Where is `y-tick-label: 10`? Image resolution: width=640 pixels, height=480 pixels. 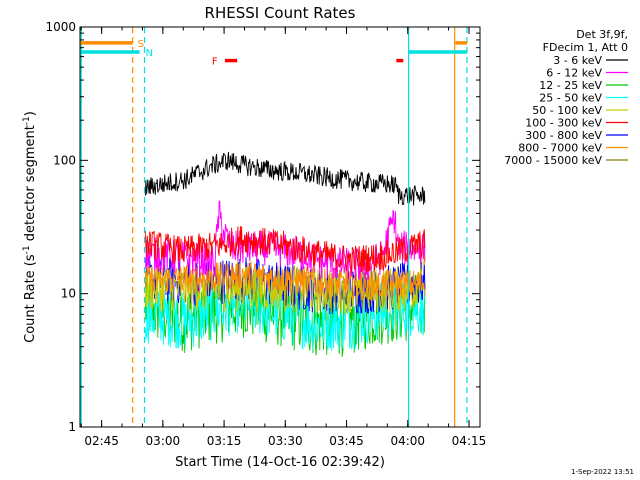
y-tick-label: 10 is located at coordinates (68, 294).